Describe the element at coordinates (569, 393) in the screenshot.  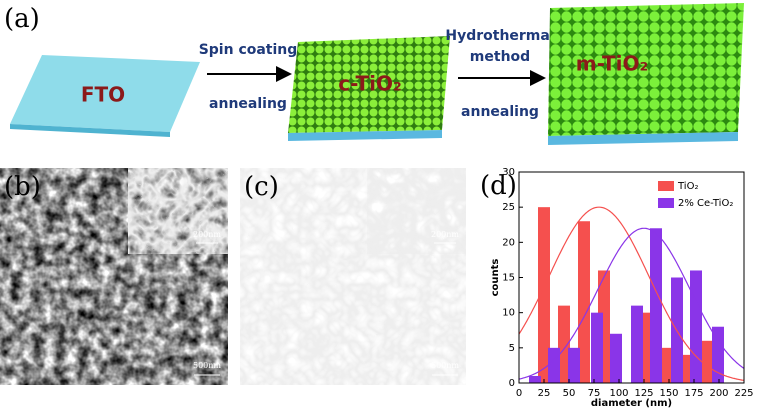
I see `x-tick-label: 50` at that location.